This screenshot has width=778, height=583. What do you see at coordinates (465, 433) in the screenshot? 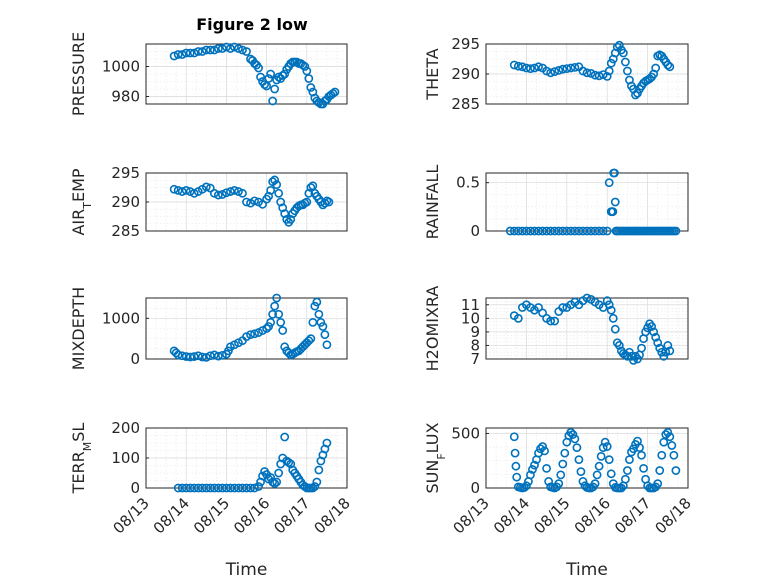
I see `y-tick-label: 500` at bounding box center [465, 433].